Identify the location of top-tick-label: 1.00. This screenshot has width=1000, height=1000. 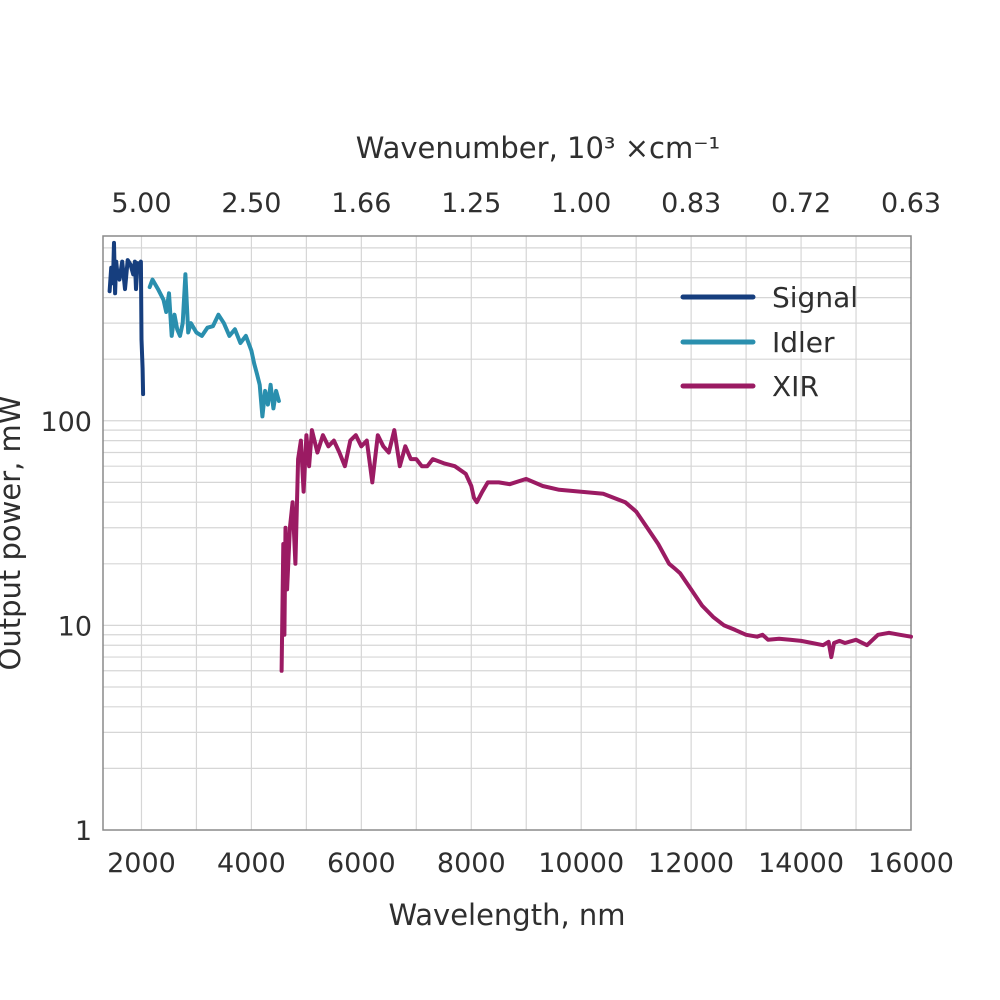
(581, 203).